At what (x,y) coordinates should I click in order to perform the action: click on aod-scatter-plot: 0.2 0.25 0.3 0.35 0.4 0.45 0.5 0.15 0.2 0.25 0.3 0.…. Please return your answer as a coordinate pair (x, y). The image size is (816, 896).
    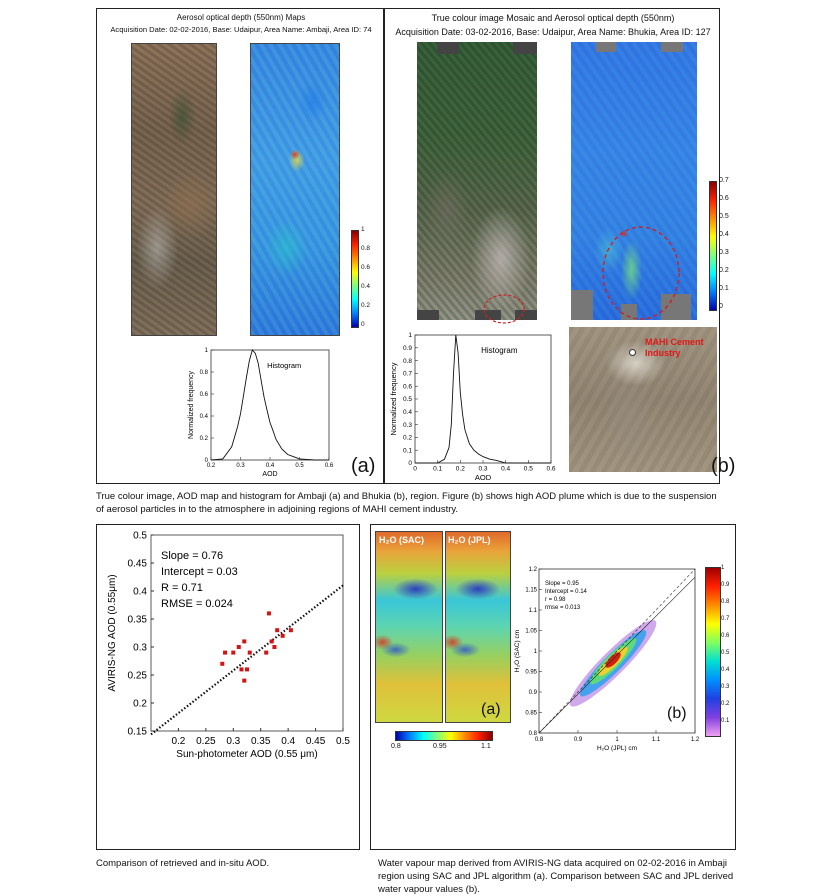
    Looking at the image, I should click on (228, 646).